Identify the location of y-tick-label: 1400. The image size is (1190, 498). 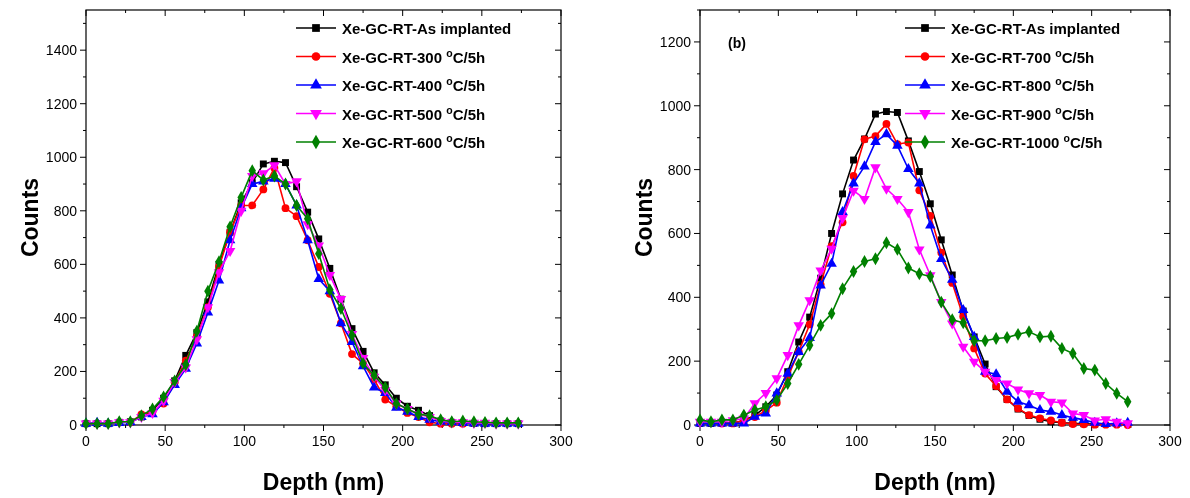
(61, 50).